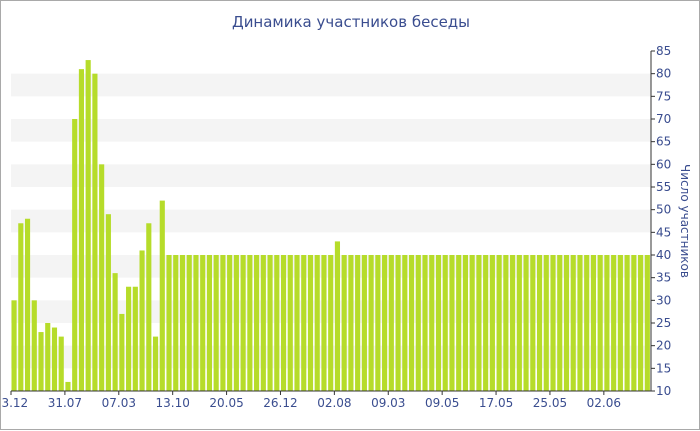  Describe the element at coordinates (173, 403) in the screenshot. I see `x-tick-label: 13.10` at that location.